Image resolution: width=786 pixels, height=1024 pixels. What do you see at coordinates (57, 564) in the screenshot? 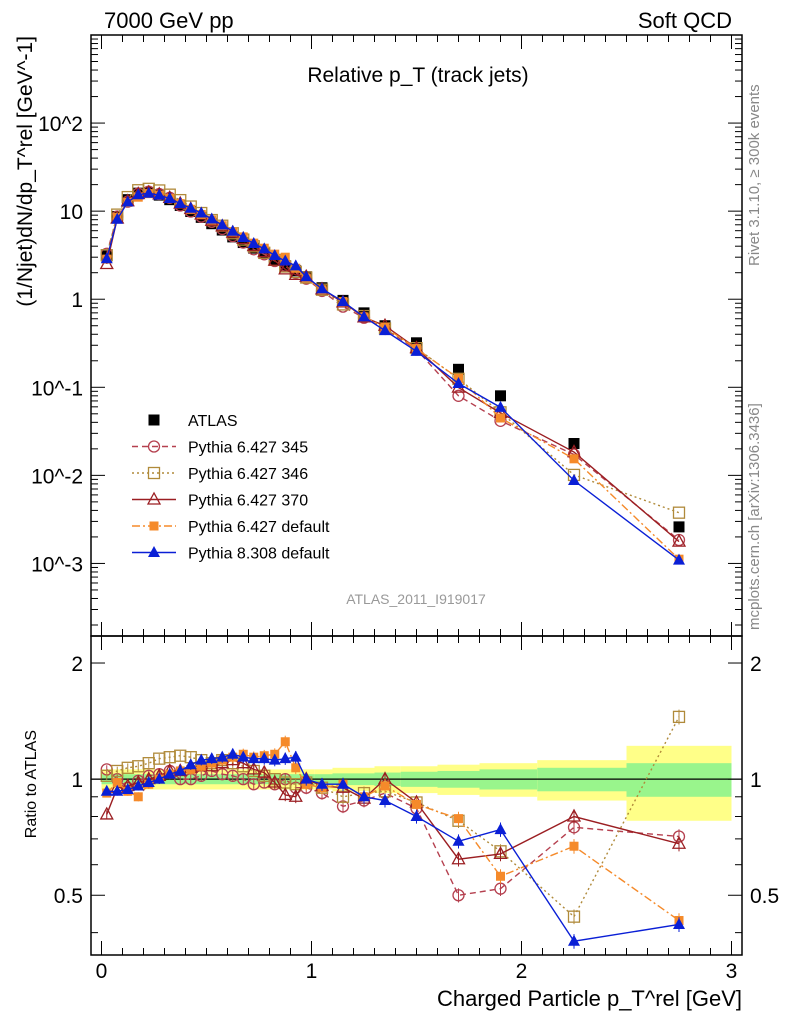
I see `y-tick-label: 10^-3` at bounding box center [57, 564].